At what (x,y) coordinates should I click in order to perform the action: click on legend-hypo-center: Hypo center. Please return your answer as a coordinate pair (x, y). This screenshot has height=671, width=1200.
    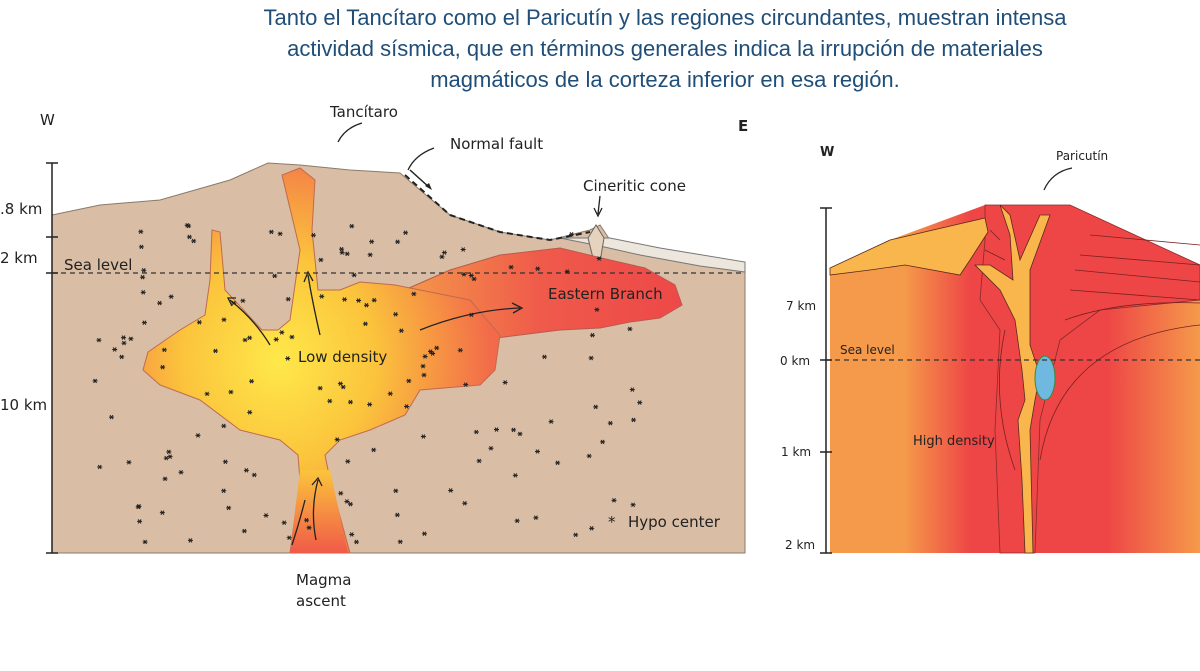
    Looking at the image, I should click on (674, 522).